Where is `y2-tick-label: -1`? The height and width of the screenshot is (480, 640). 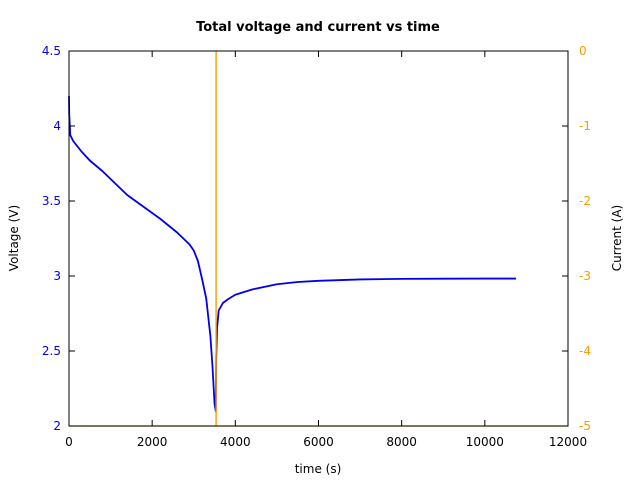
y2-tick-label: -1 is located at coordinates (585, 126).